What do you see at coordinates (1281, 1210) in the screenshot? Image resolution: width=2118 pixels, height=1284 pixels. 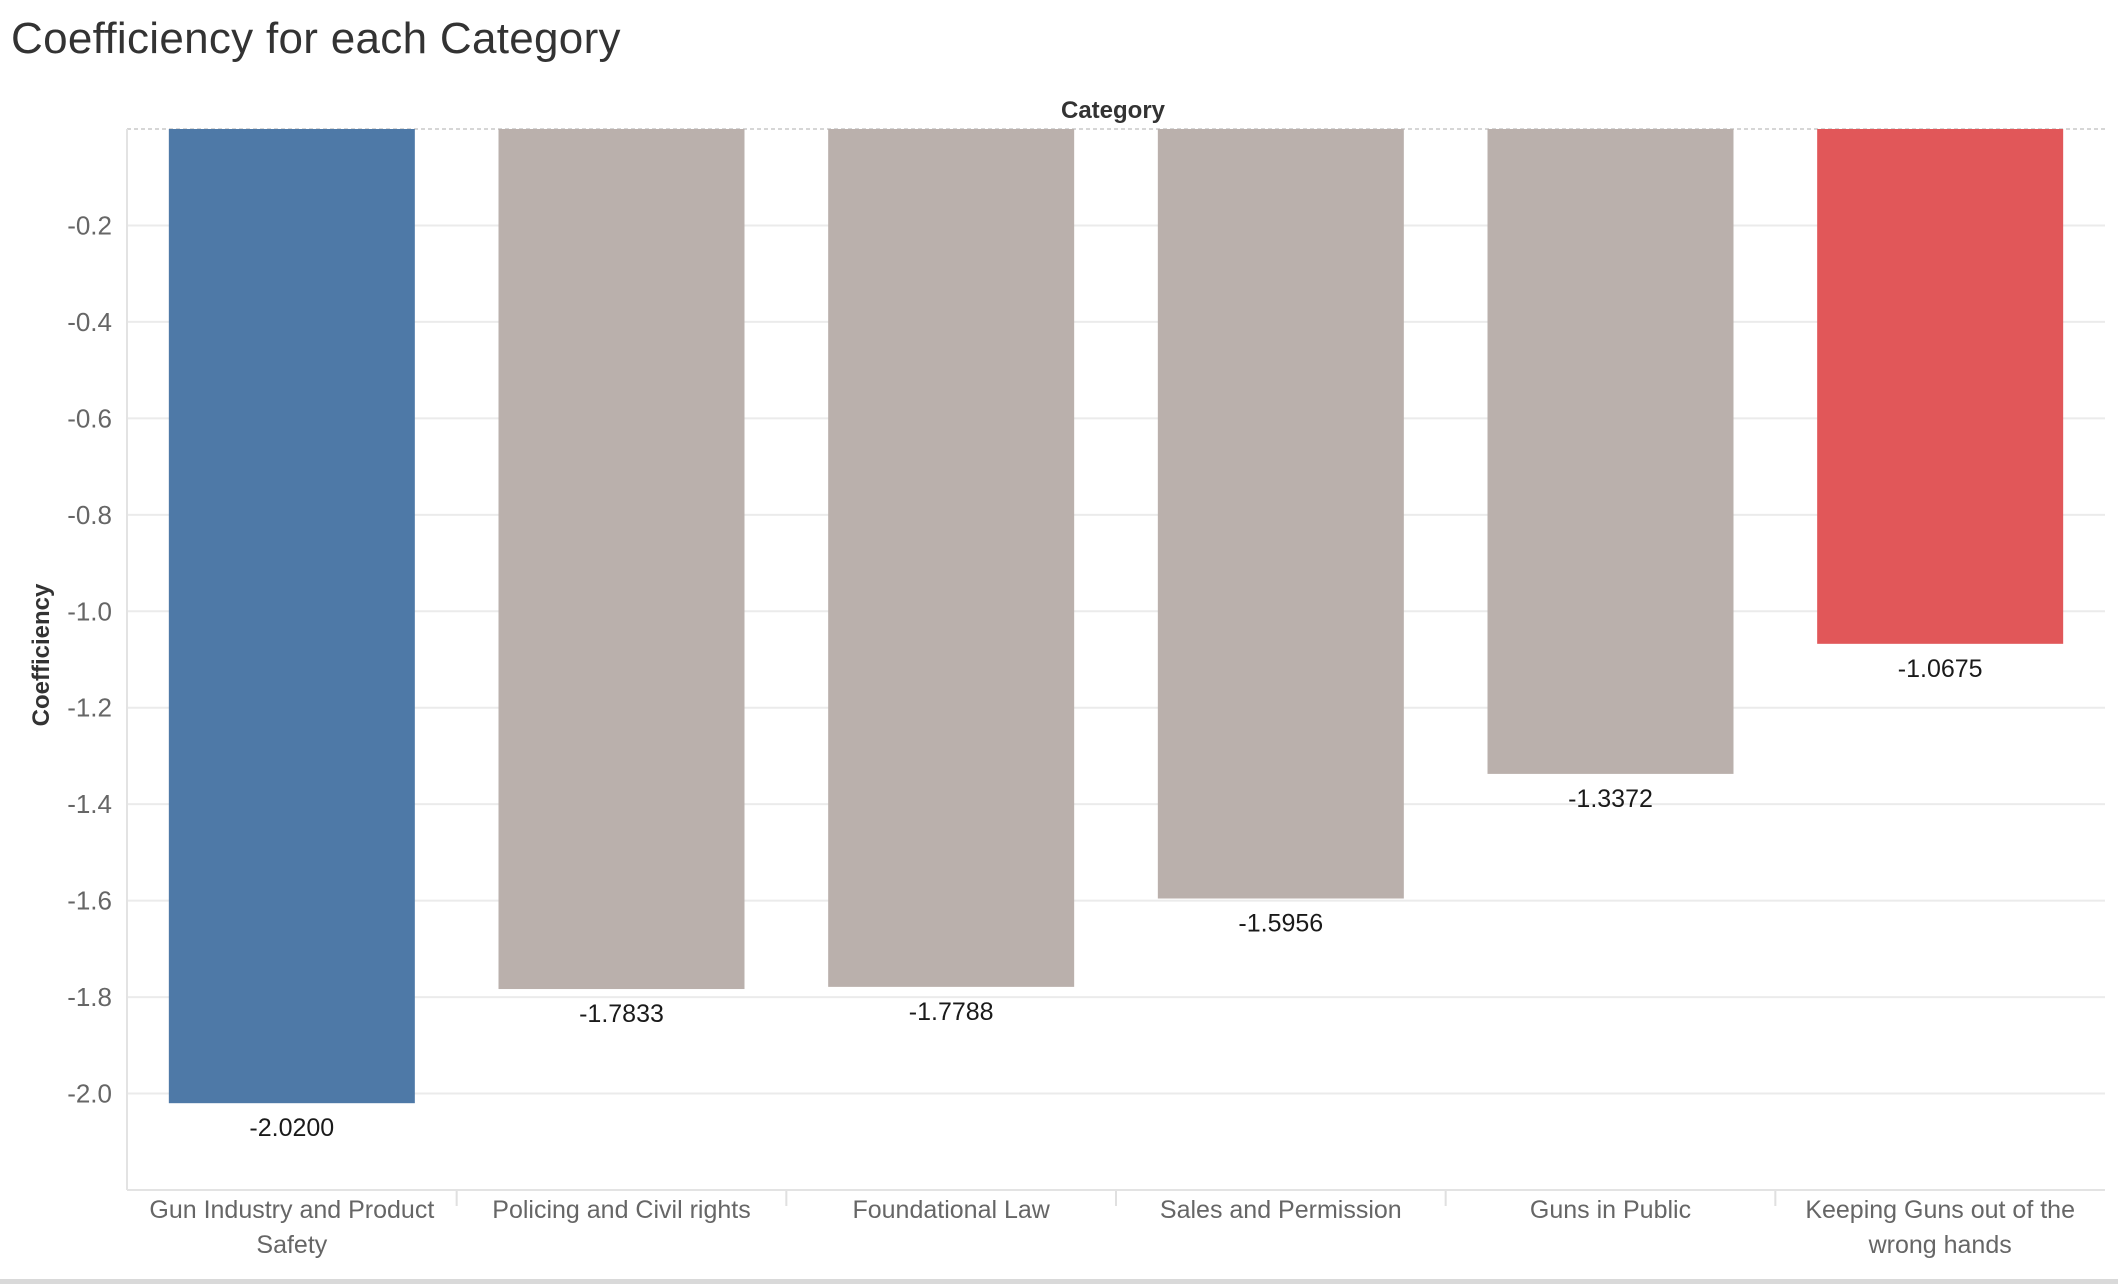 I see `x-category-label: Sales and Permission` at bounding box center [1281, 1210].